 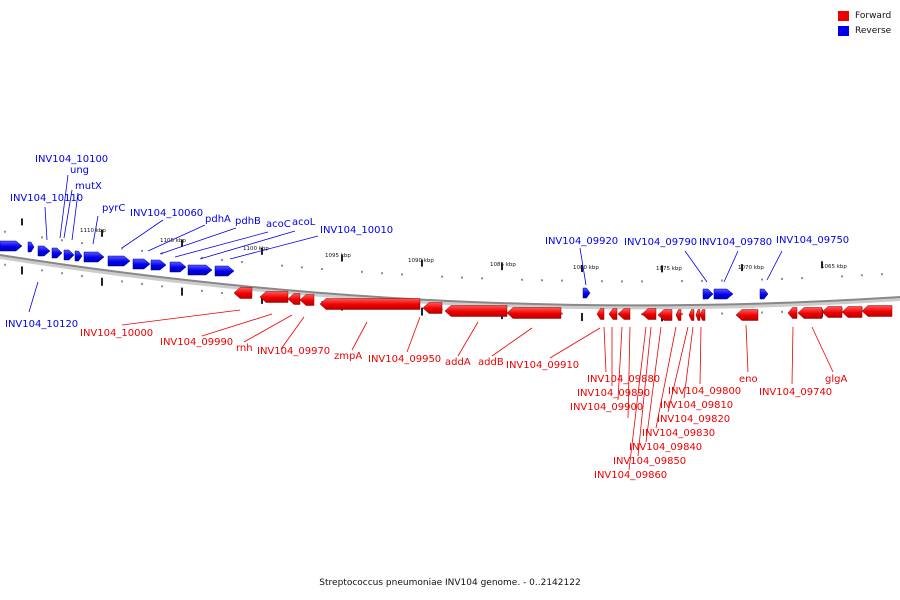 I want to click on legend-reverse-label: Reverse, so click(x=873, y=31).